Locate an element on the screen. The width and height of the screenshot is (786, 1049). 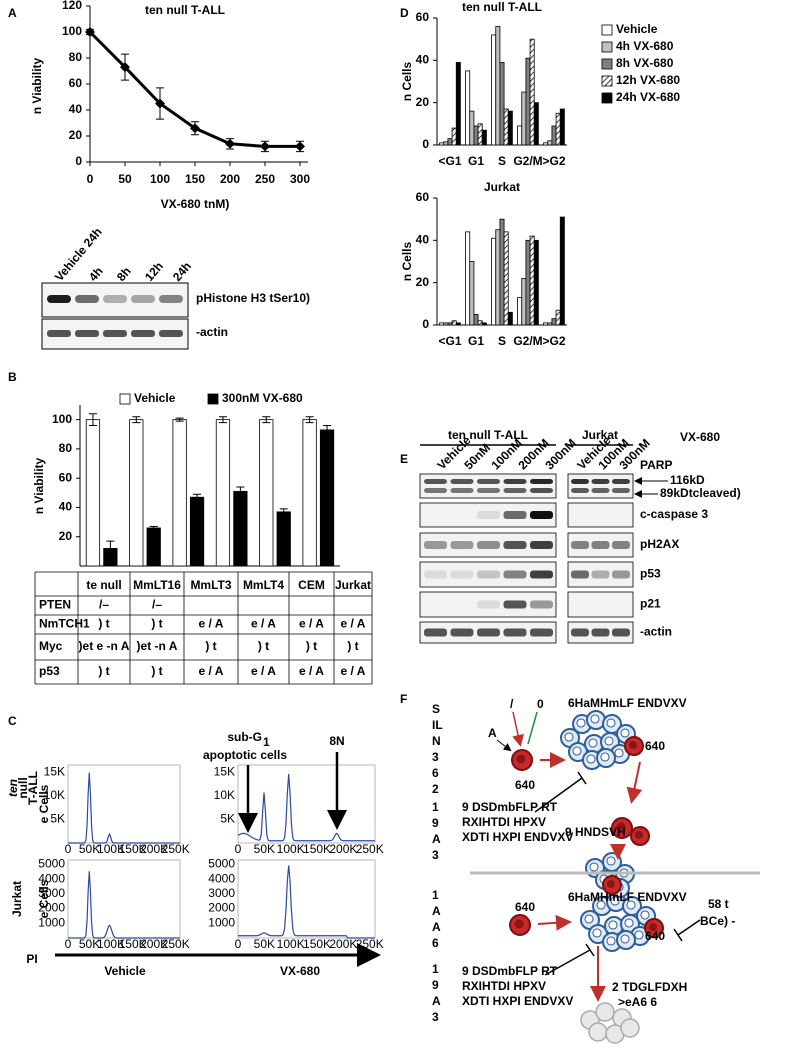
blot is located at coordinates (600, 604).